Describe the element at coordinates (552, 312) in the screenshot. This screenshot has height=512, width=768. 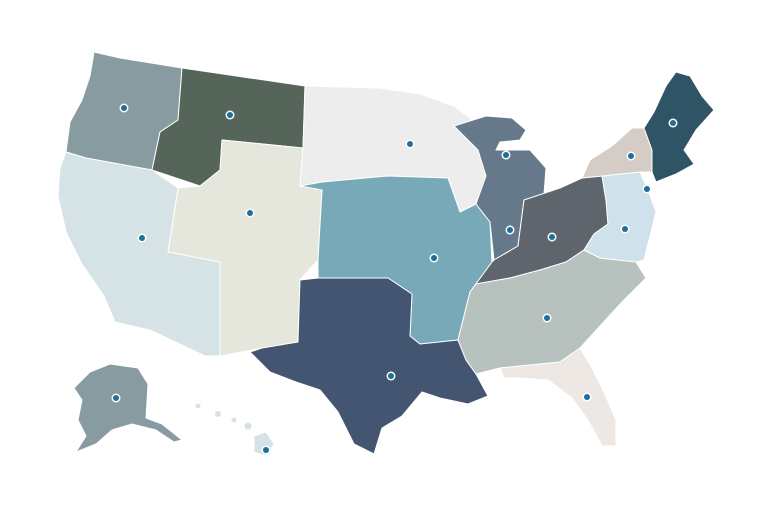
I see `region-southeast` at that location.